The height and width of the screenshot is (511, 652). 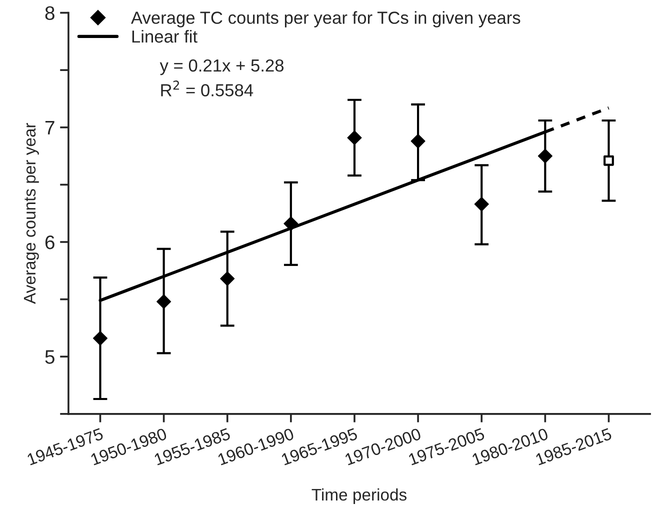 What do you see at coordinates (325, 19) in the screenshot?
I see `legend-label: Average TC counts per year for TCs in given years` at bounding box center [325, 19].